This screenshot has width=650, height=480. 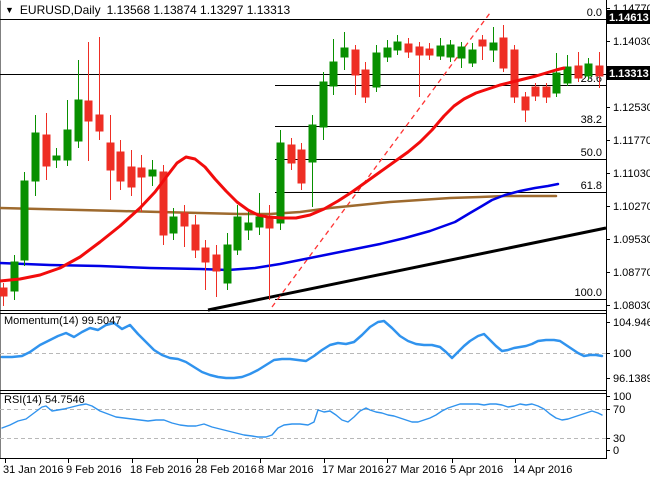 What do you see at coordinates (286, 470) in the screenshot?
I see `date-axis-label: 8 Mar 2016` at bounding box center [286, 470].